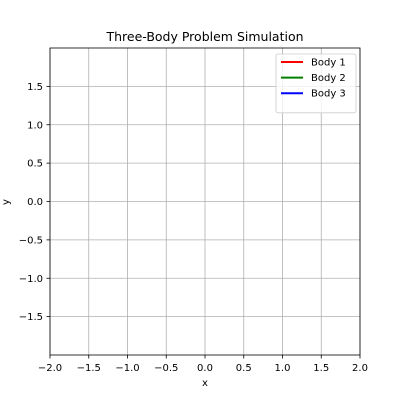  What do you see at coordinates (328, 94) in the screenshot?
I see `legend-label-body-3: Body 3` at bounding box center [328, 94].